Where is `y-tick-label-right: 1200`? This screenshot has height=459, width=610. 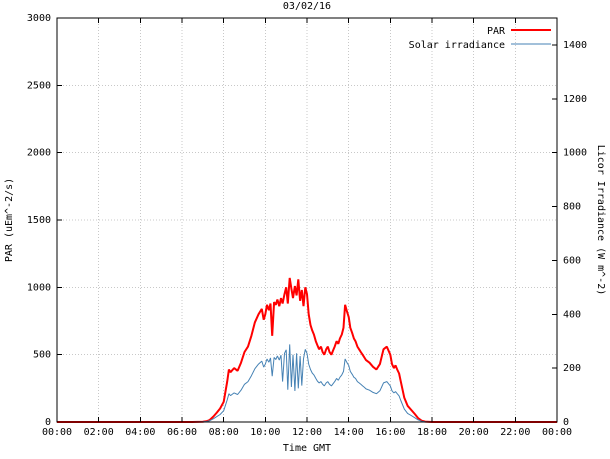
y-tick-label-right: 1200 is located at coordinates (575, 99).